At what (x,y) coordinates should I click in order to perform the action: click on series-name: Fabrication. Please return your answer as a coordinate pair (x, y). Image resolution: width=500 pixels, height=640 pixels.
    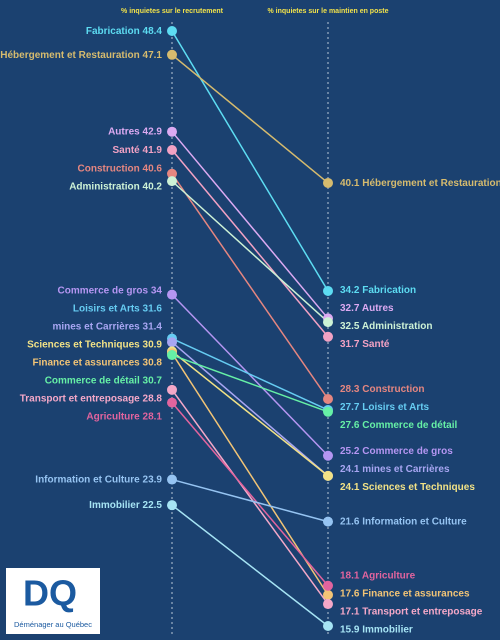
    Looking at the image, I should click on (389, 290).